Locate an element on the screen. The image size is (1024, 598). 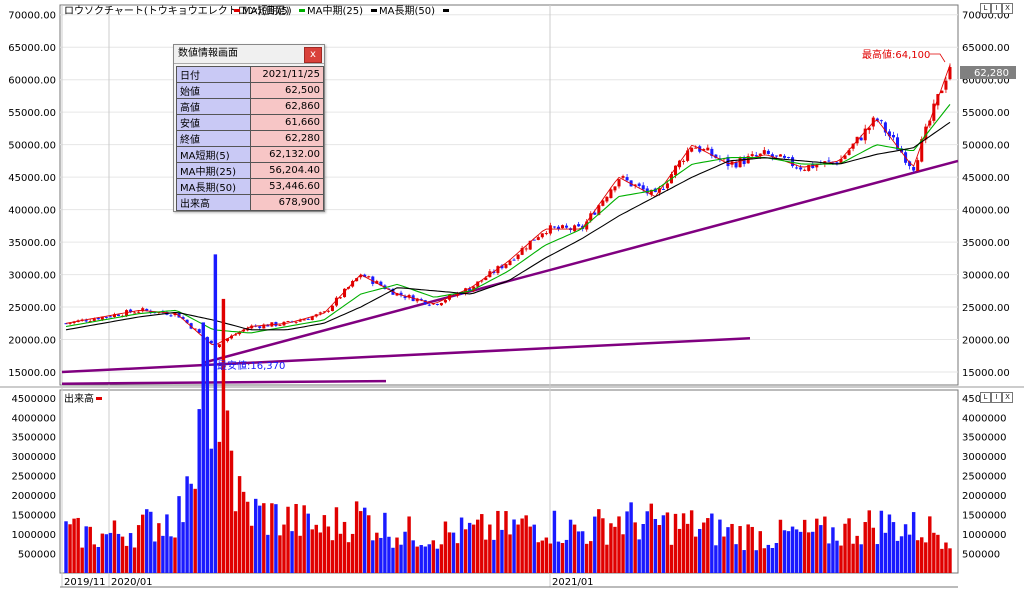
window-button-close: X is located at coordinates (1007, 8).